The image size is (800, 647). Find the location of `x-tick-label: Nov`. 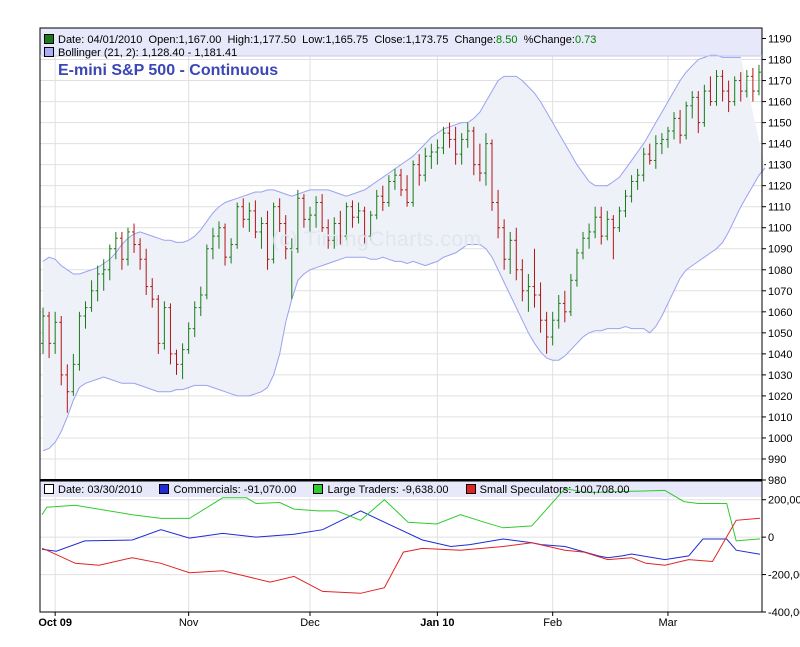

x-tick-label: Nov is located at coordinates (189, 623).